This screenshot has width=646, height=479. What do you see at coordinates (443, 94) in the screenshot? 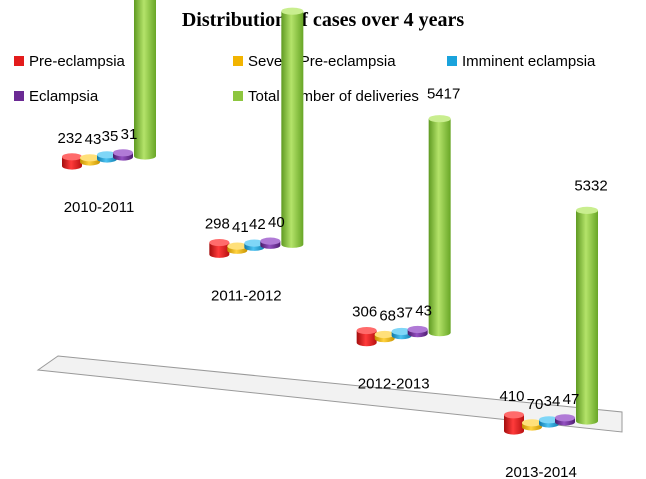
I see `data-label-5-3: 5417` at bounding box center [443, 94].